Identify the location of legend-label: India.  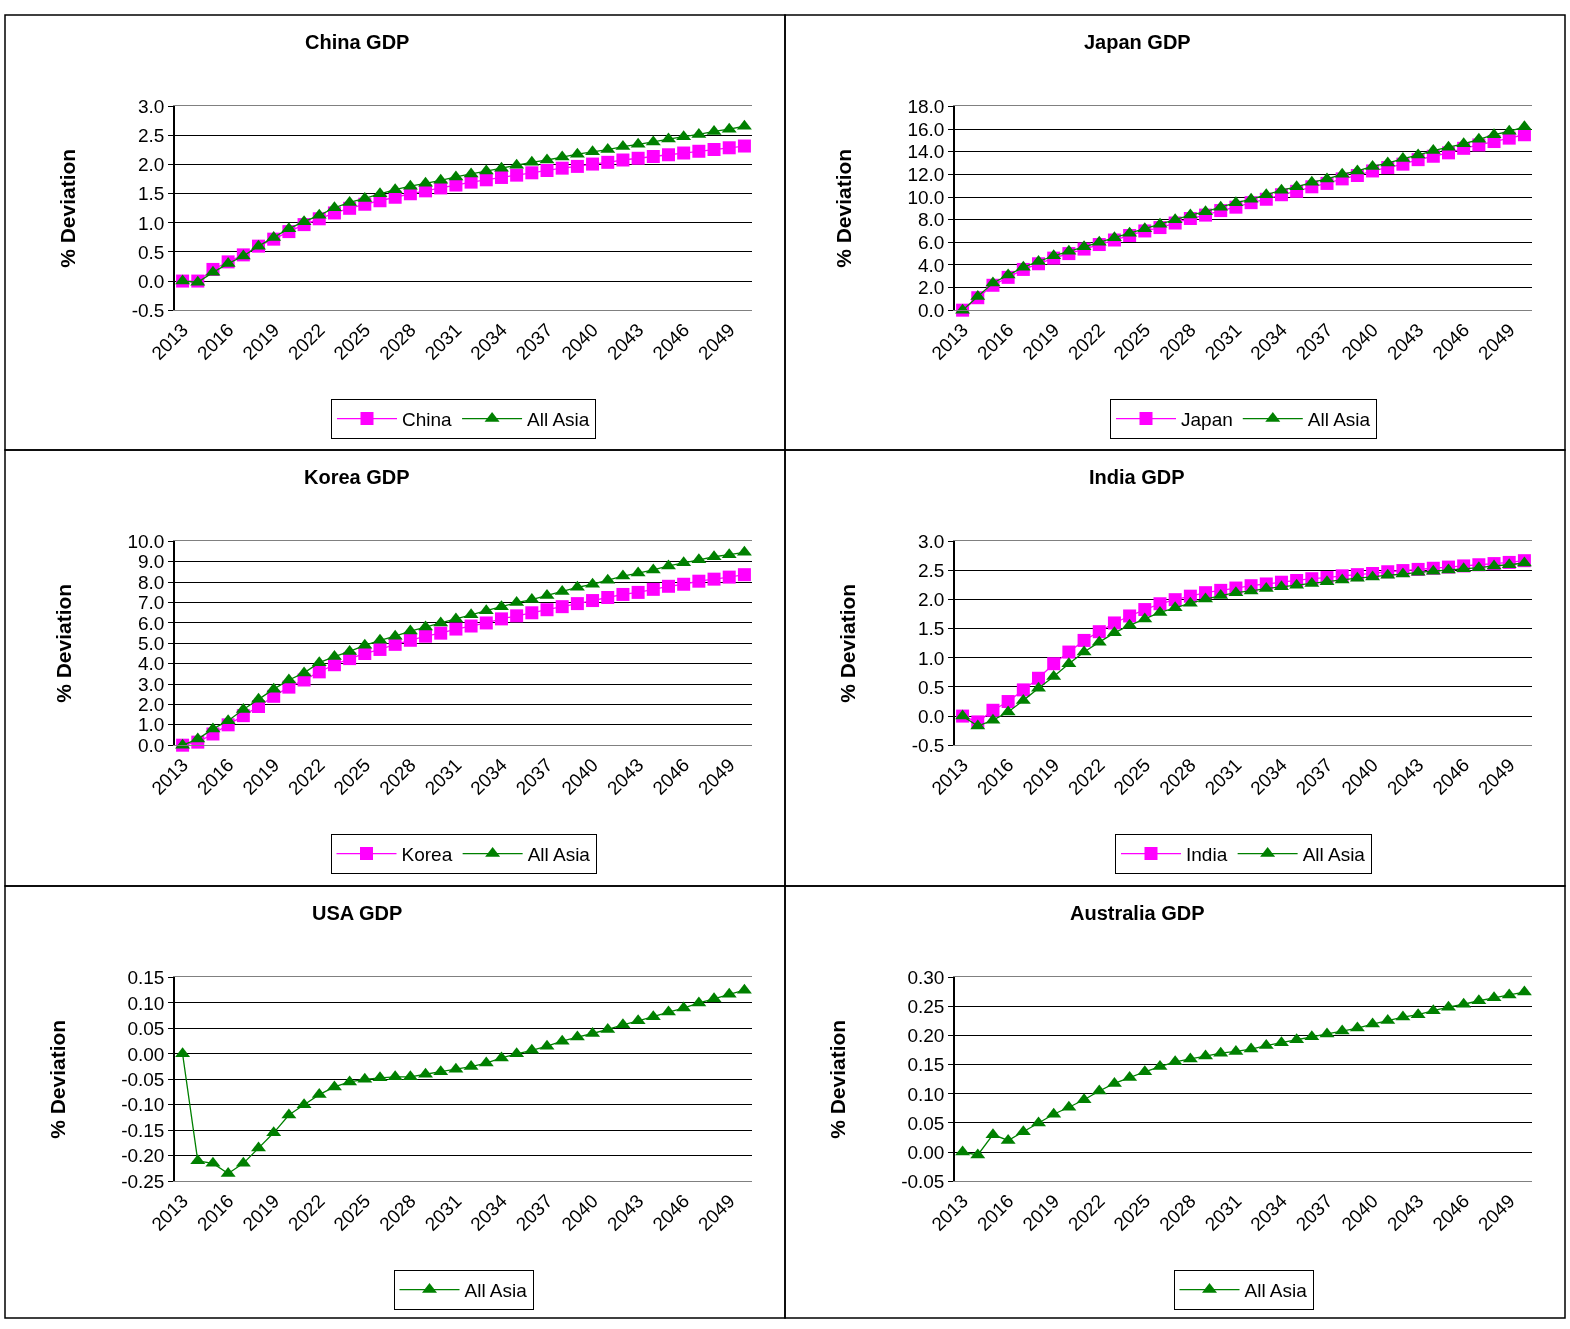
(1207, 855).